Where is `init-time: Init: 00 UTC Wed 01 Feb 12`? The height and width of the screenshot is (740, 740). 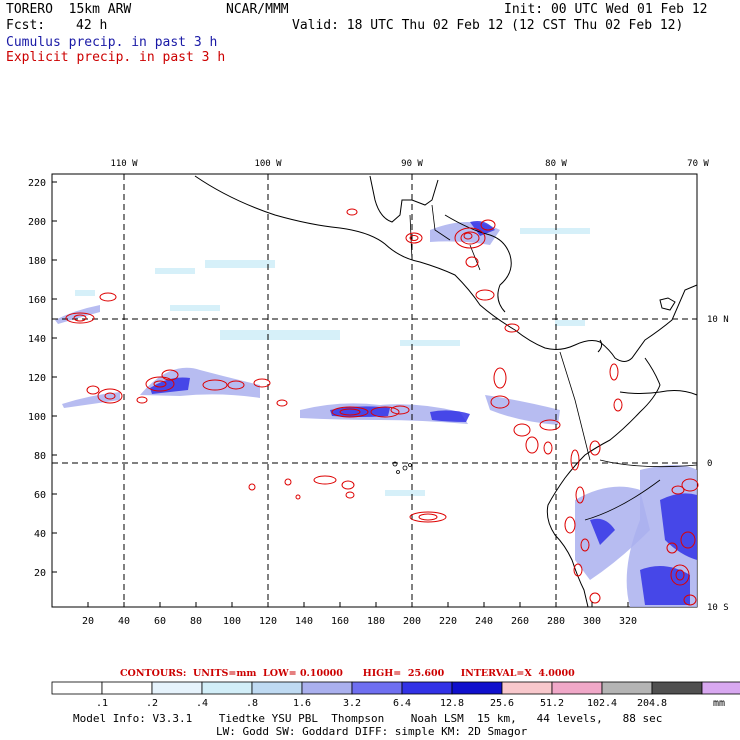
init-time: Init: 00 UTC Wed 01 Feb 12 is located at coordinates (606, 9).